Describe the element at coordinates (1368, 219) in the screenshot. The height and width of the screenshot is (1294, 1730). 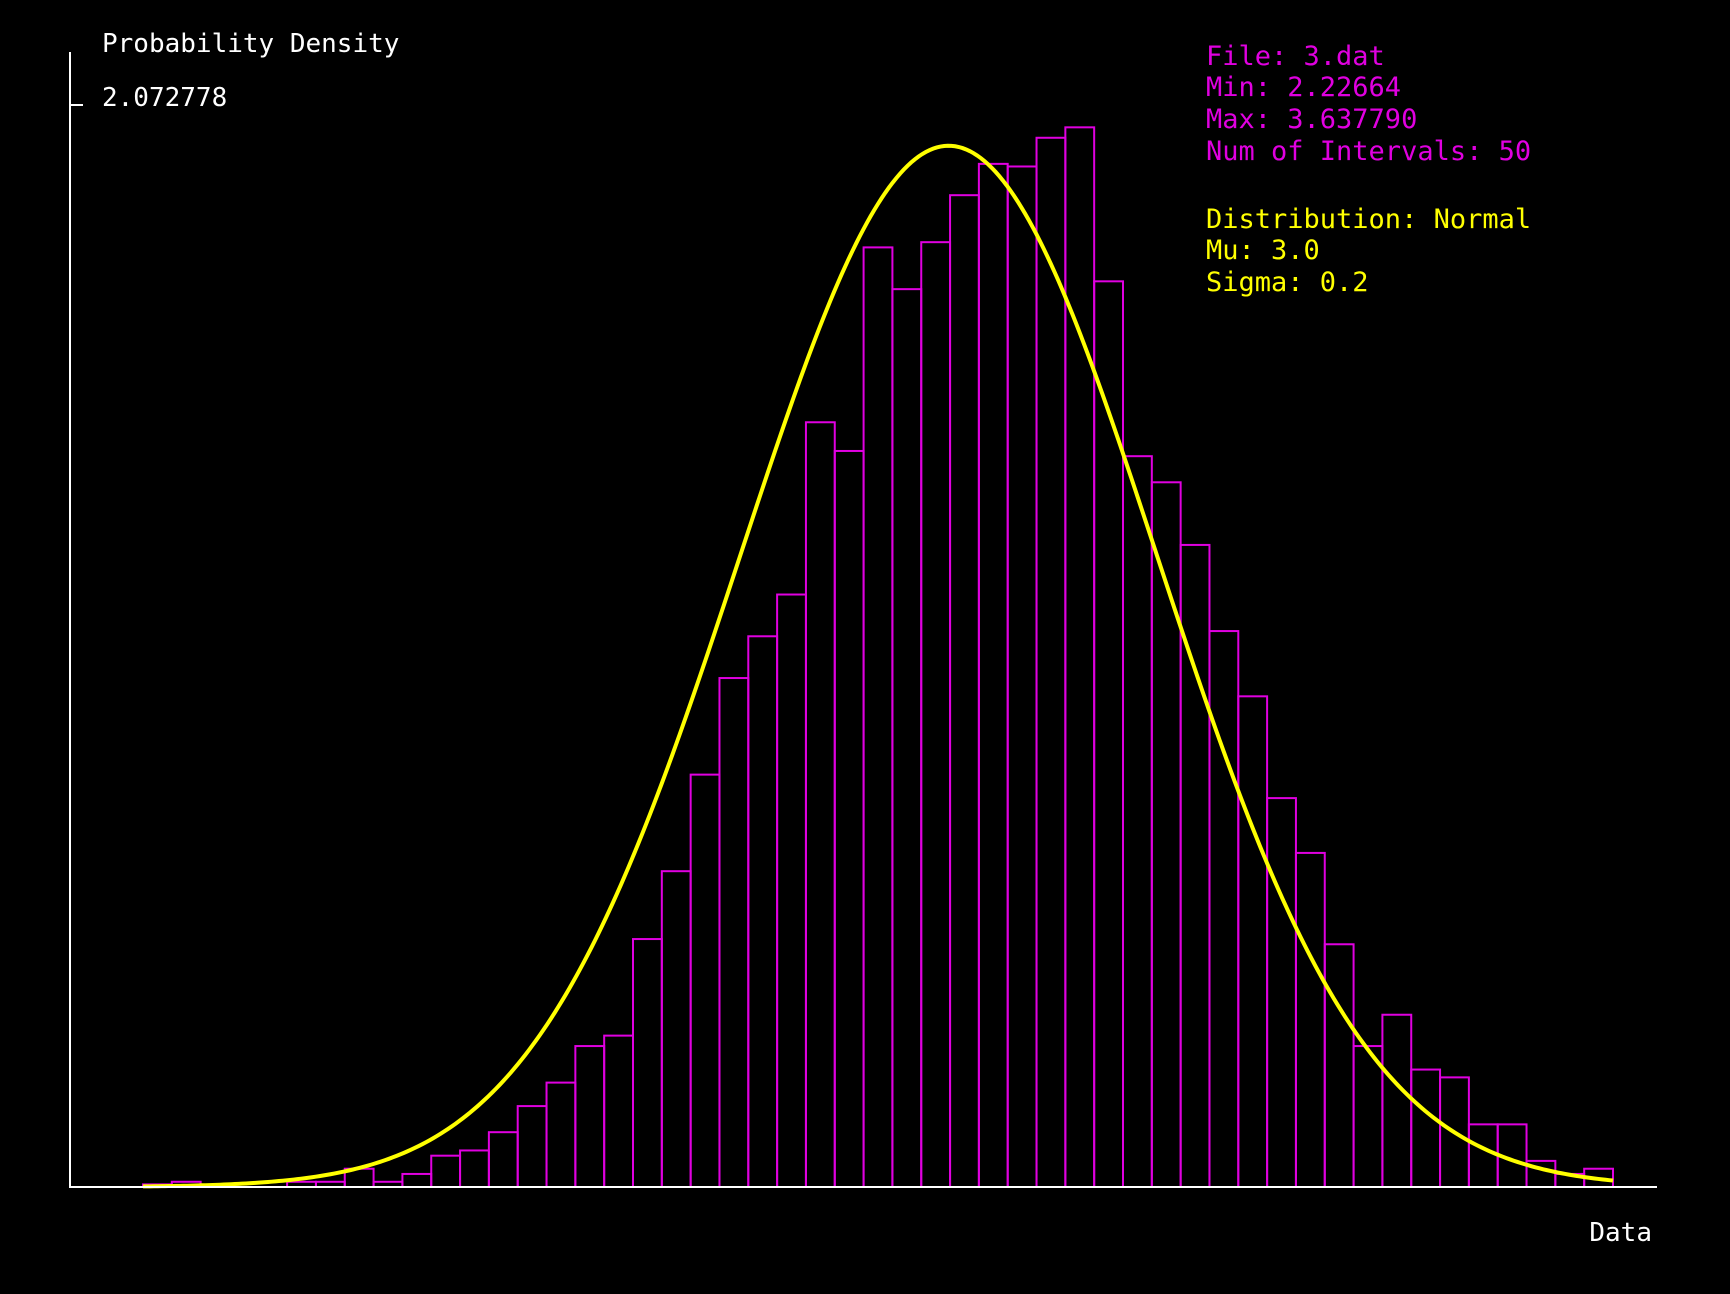
I see `distribution-label: Distribution: Normal` at that location.